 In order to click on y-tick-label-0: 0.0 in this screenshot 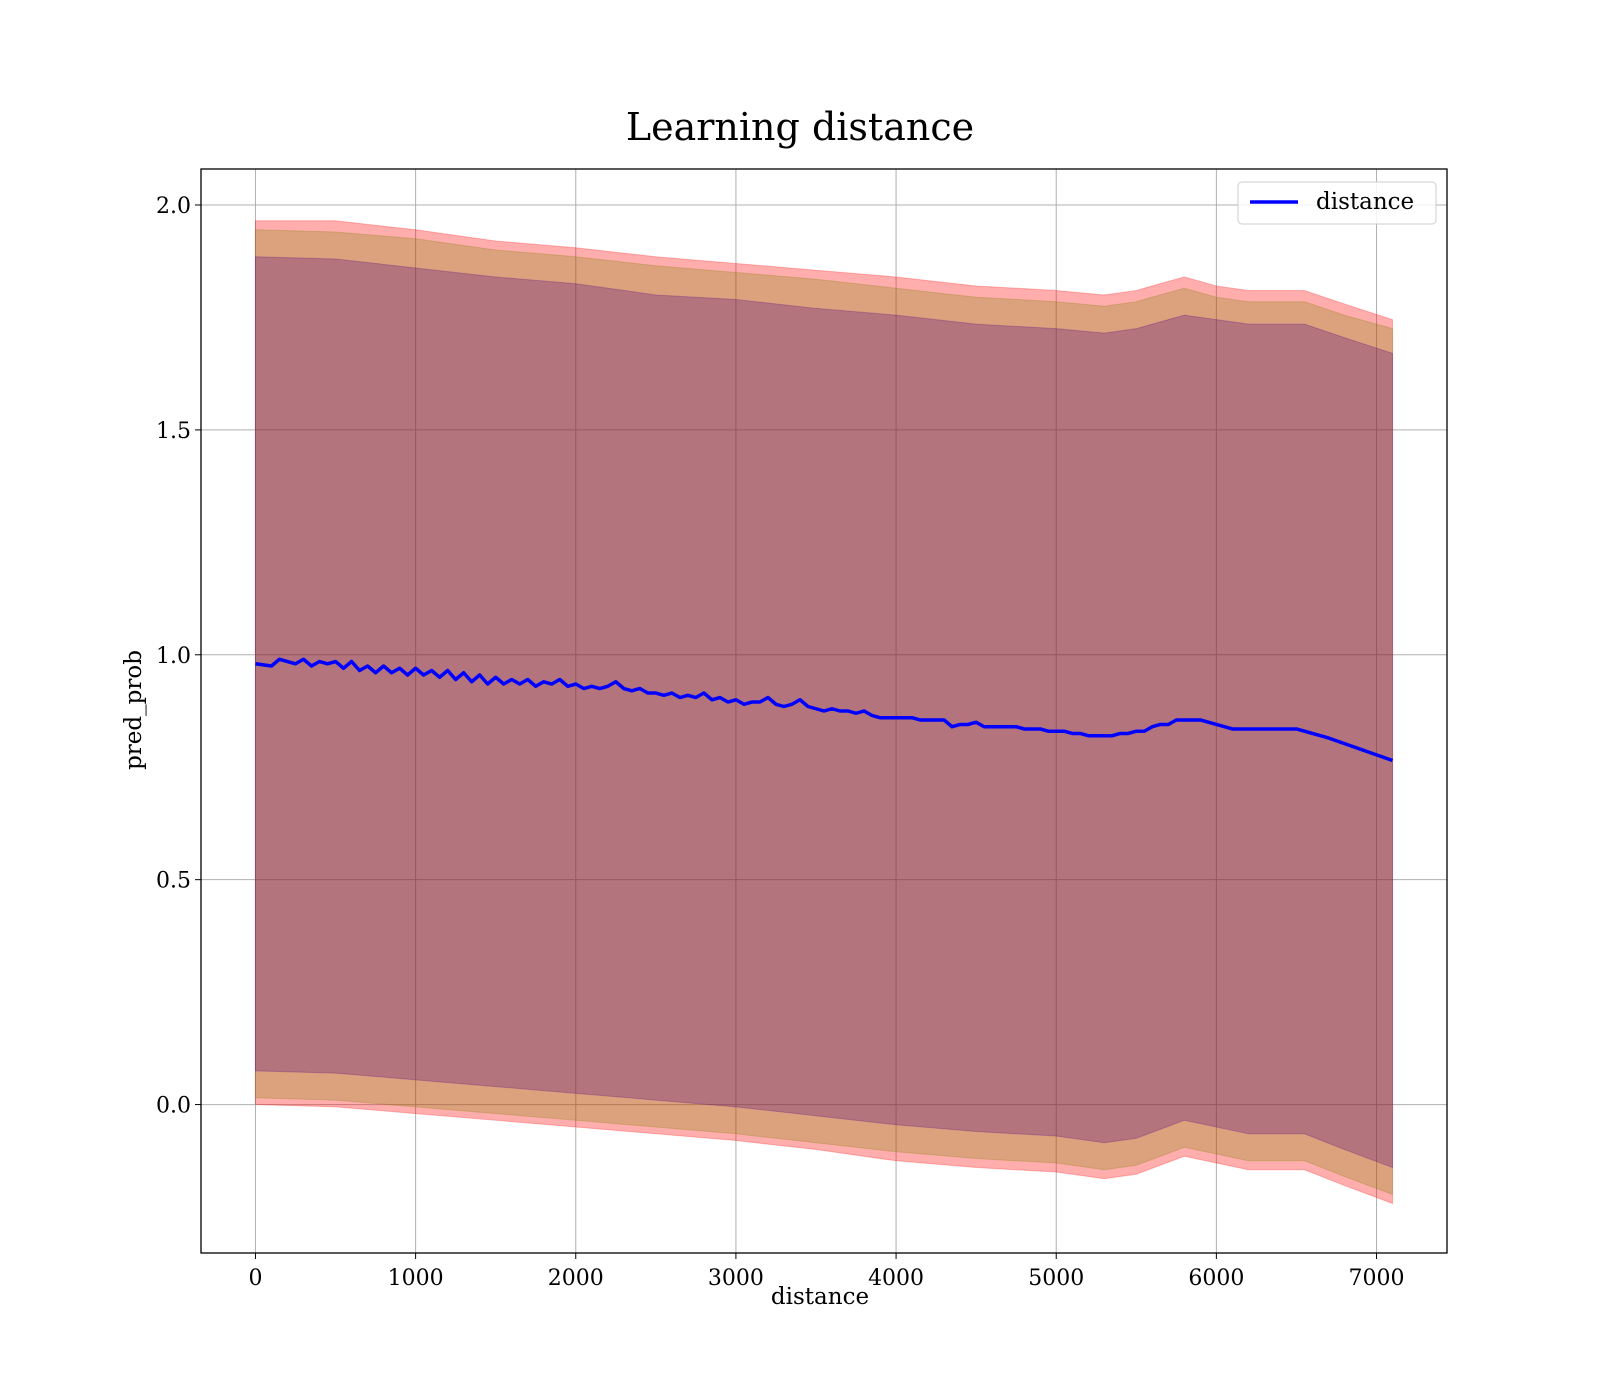, I will do `click(173, 1106)`.